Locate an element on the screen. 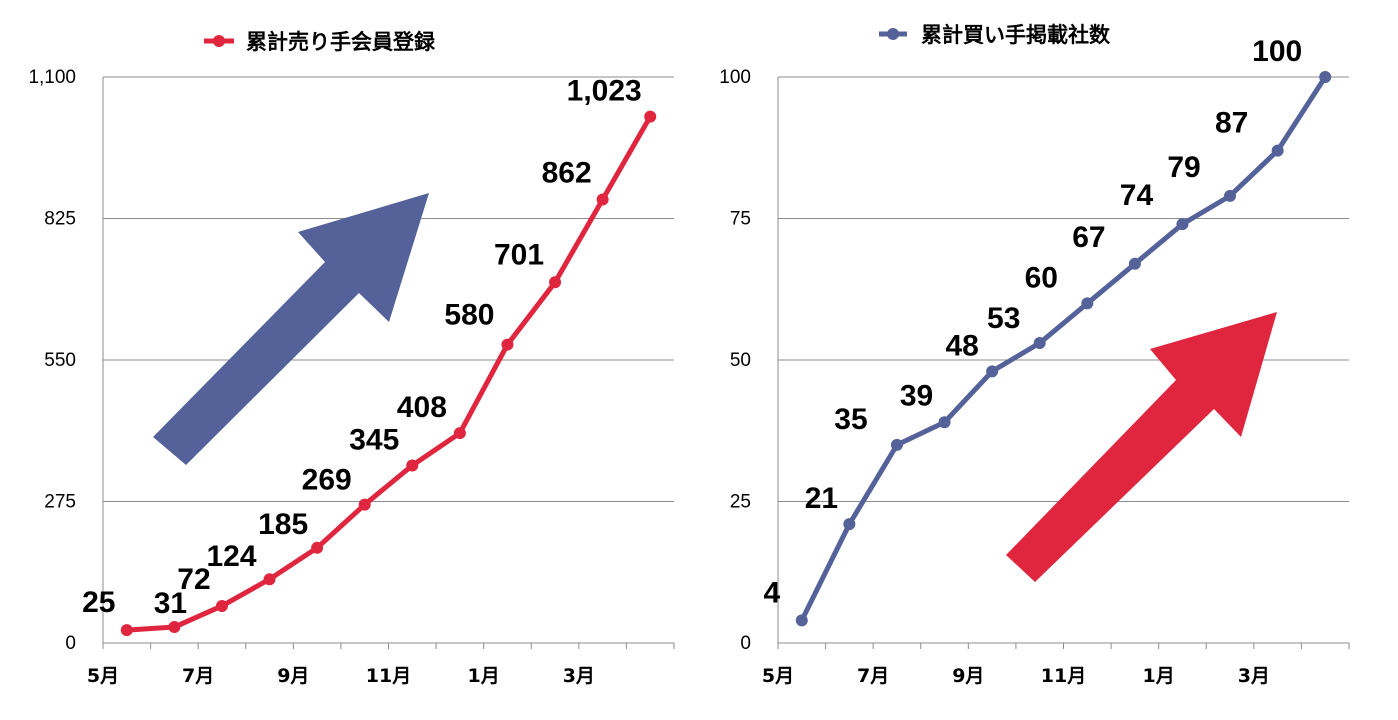 Image resolution: width=1398 pixels, height=720 pixels. y-tick-label: 100 is located at coordinates (735, 77).